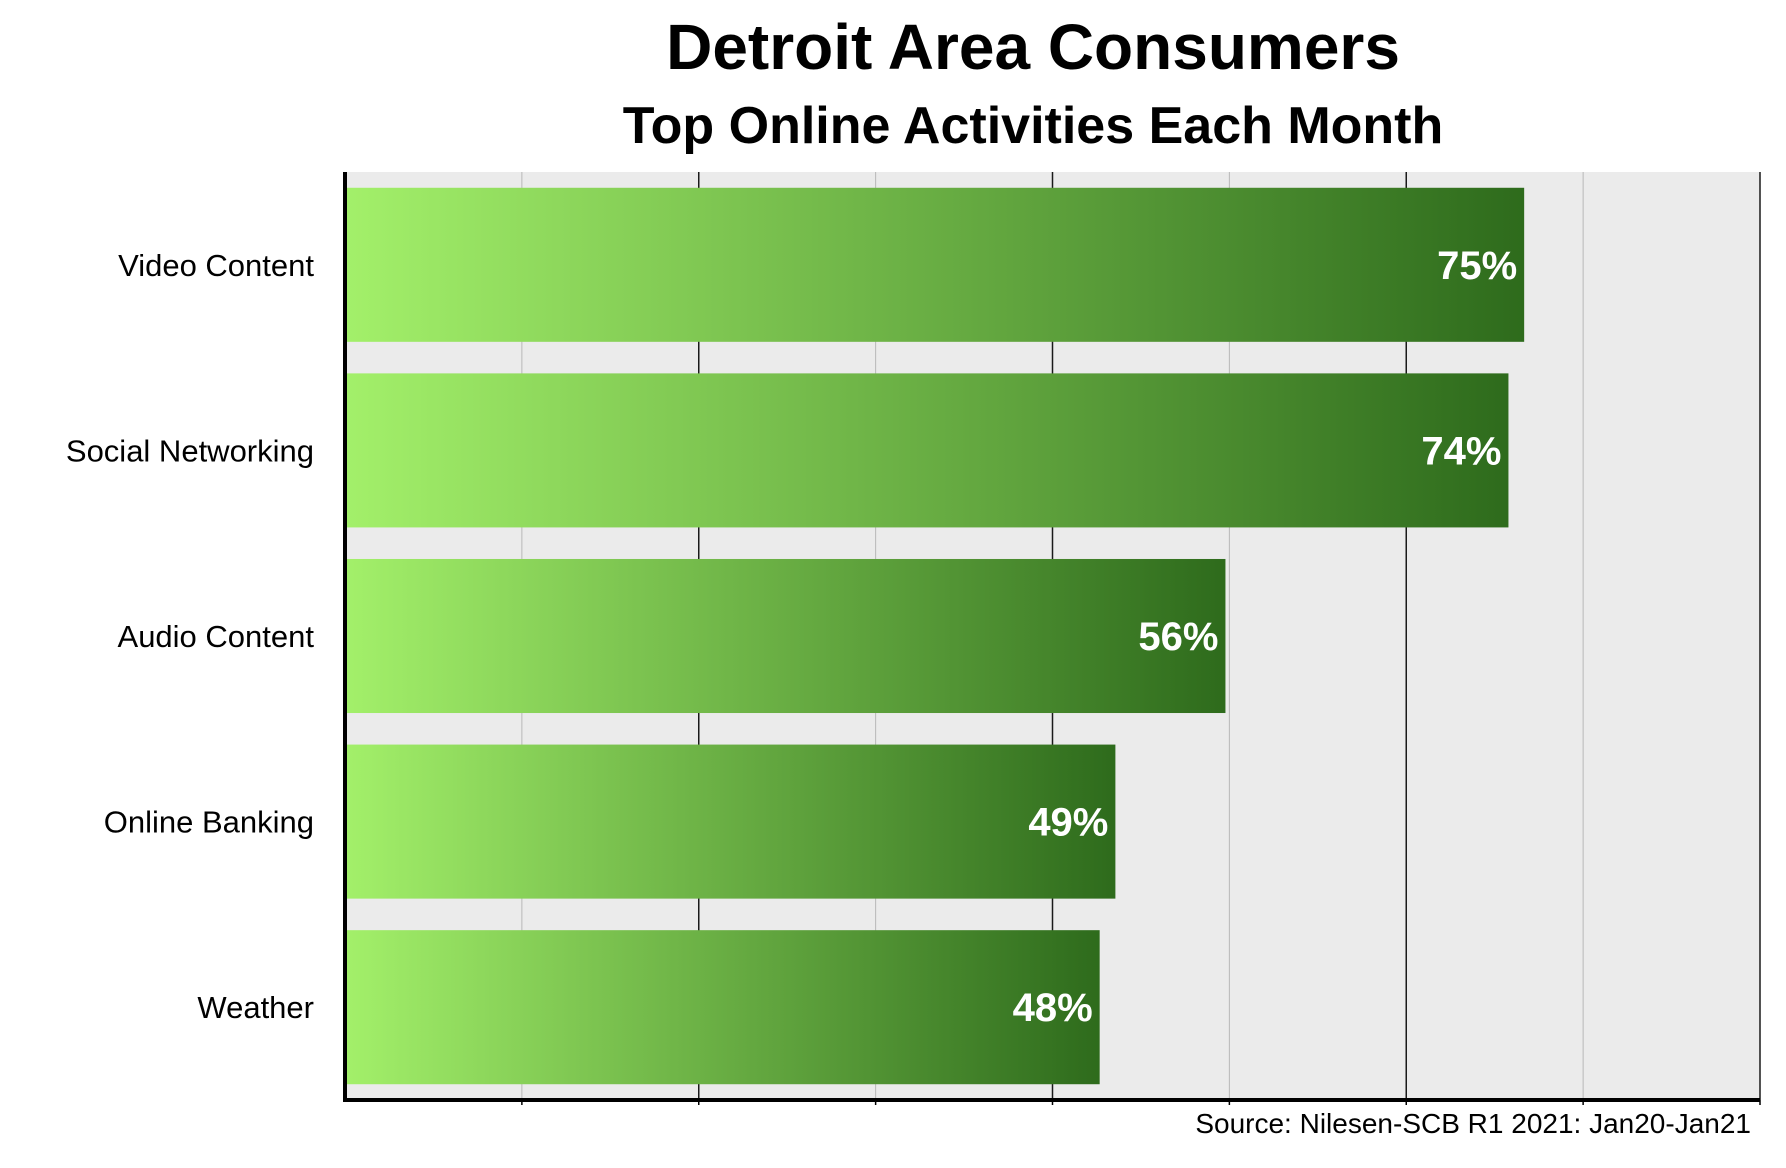 This screenshot has height=1168, width=1786. I want to click on value-label: 56%, so click(1178, 637).